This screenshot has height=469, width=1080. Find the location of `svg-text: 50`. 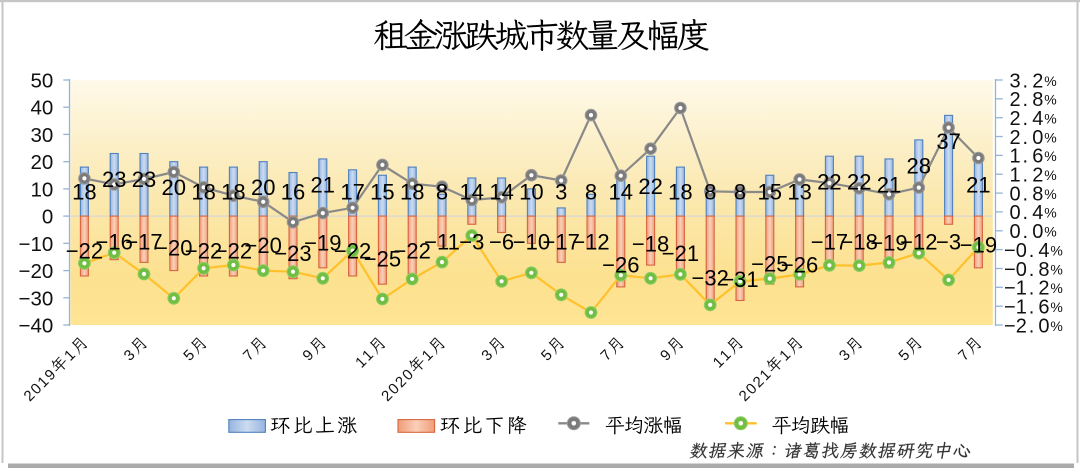

svg-text: 50 is located at coordinates (41, 81).